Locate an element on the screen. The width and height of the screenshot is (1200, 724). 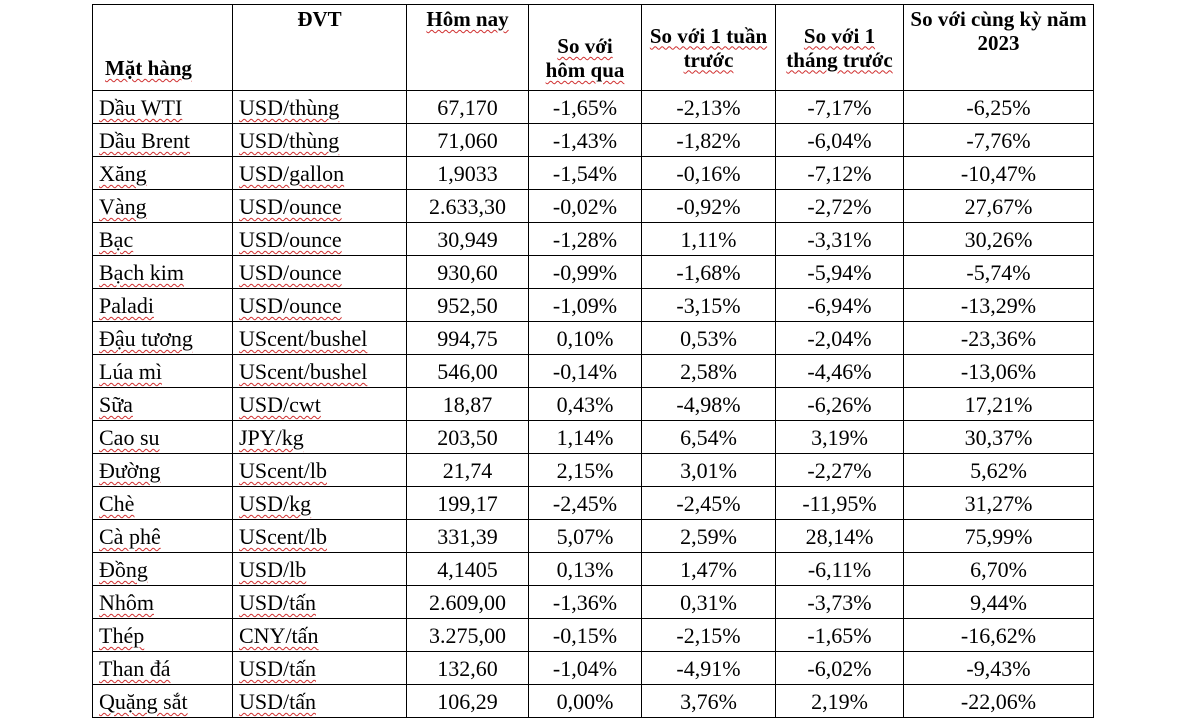
cell-item: Xăng is located at coordinates (162, 173).